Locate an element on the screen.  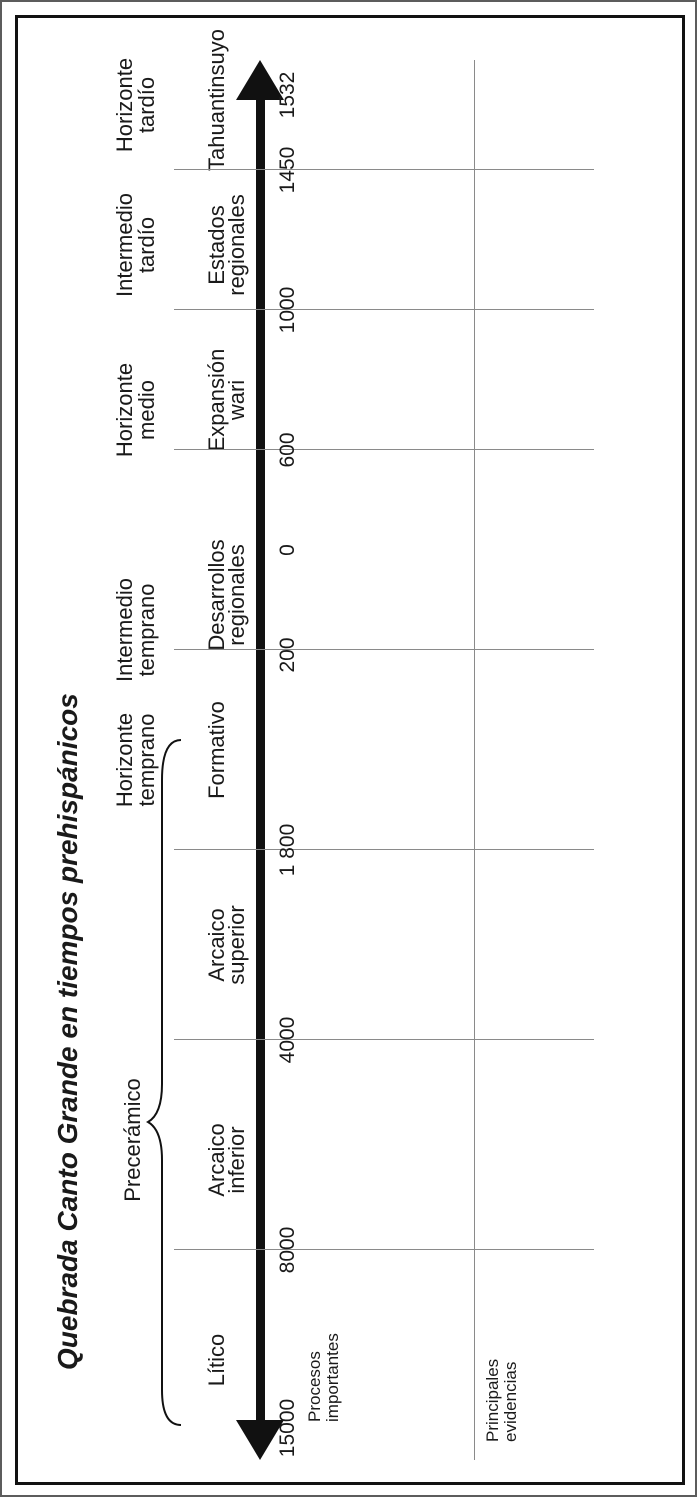
date-label: 600 is located at coordinates (287, 450).